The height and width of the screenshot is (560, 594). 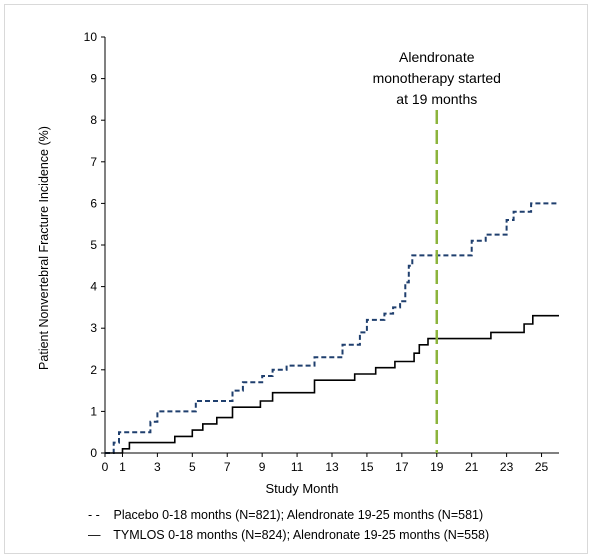 I want to click on y-tick-label: 4, so click(x=93, y=287).